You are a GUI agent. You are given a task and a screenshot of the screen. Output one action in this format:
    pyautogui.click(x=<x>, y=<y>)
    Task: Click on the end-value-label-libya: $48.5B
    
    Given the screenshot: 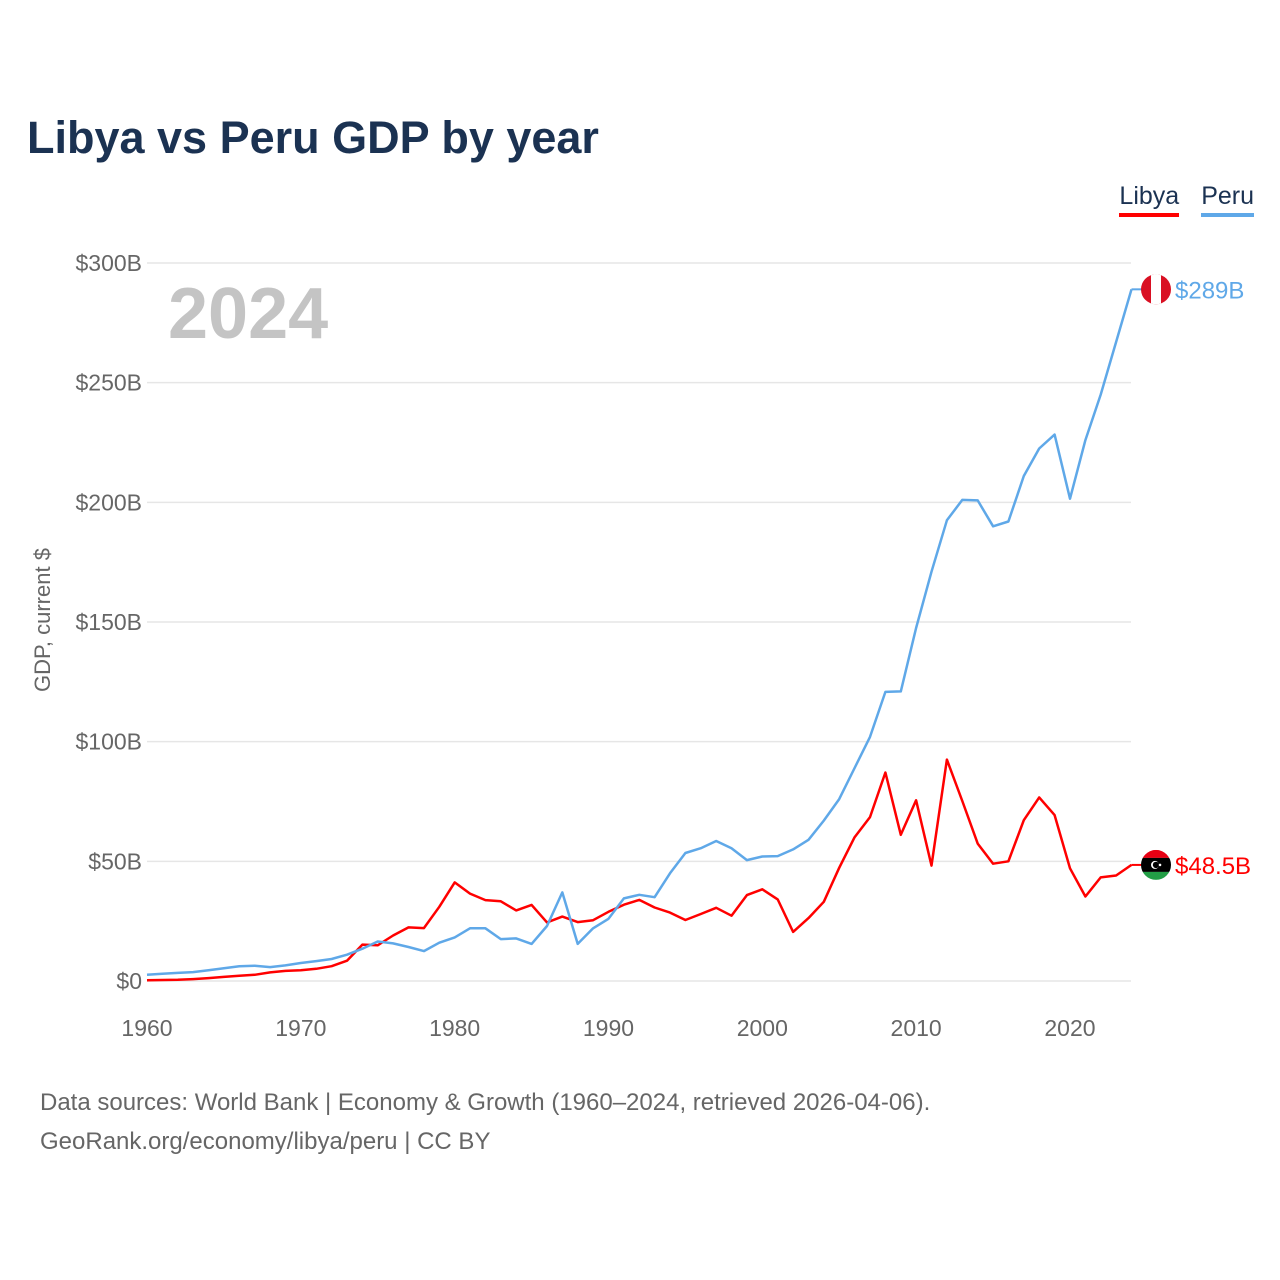 What is the action you would take?
    pyautogui.click(x=1213, y=866)
    